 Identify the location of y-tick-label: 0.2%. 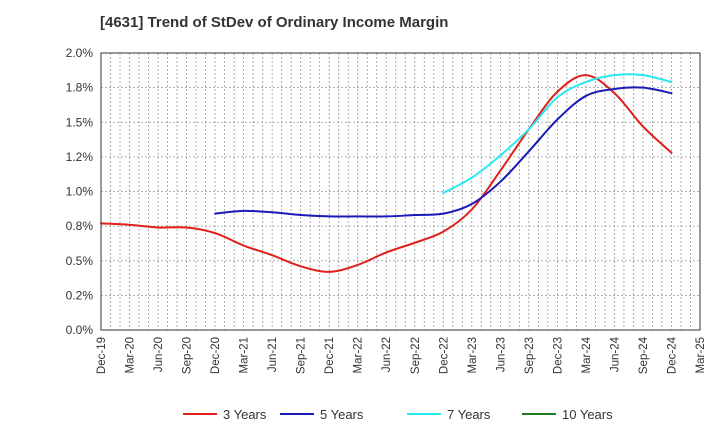
(80, 295).